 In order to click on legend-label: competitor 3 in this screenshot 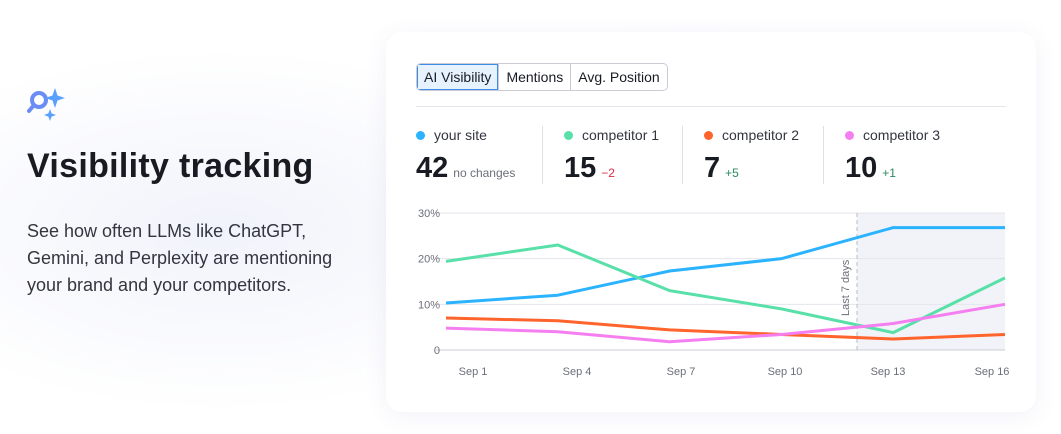, I will do `click(907, 135)`.